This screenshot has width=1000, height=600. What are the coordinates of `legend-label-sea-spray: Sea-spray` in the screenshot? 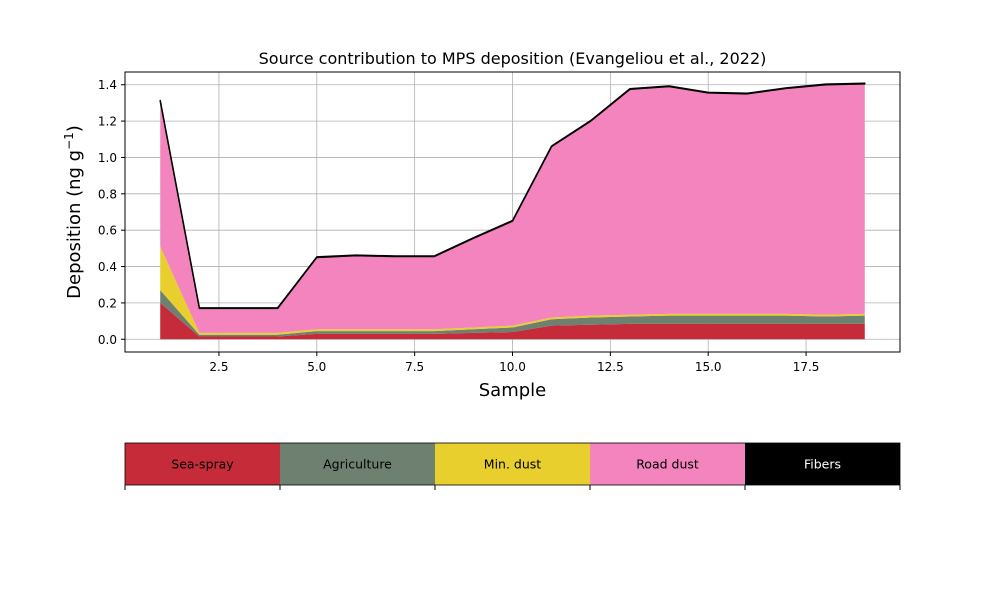 It's located at (202, 464).